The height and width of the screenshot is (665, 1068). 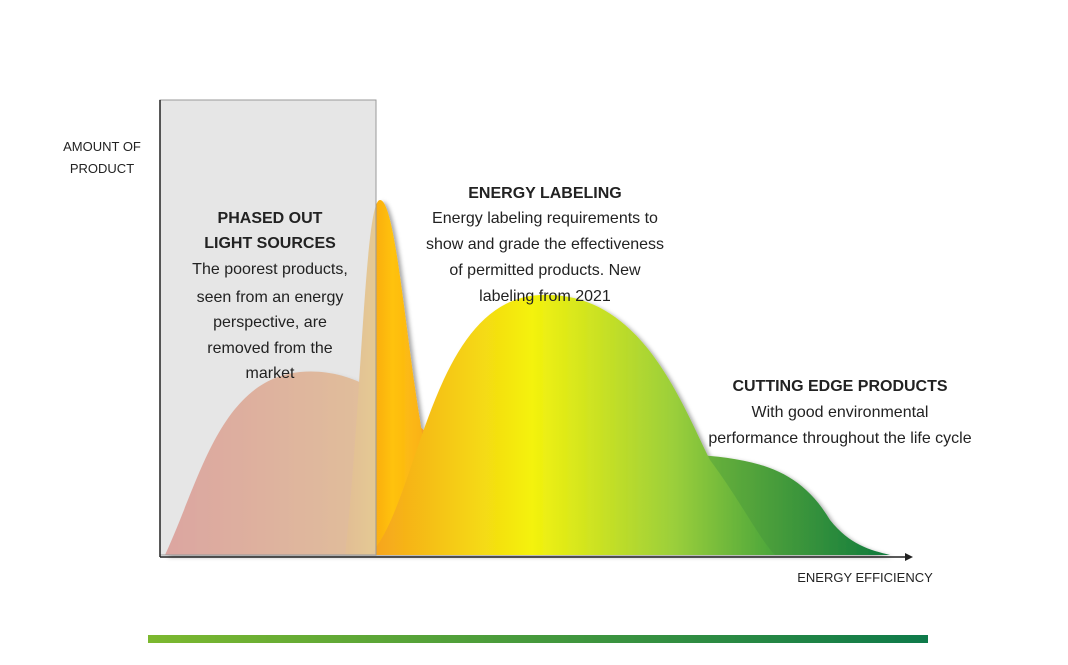 I want to click on annotation-text: perspective, are, so click(x=270, y=322).